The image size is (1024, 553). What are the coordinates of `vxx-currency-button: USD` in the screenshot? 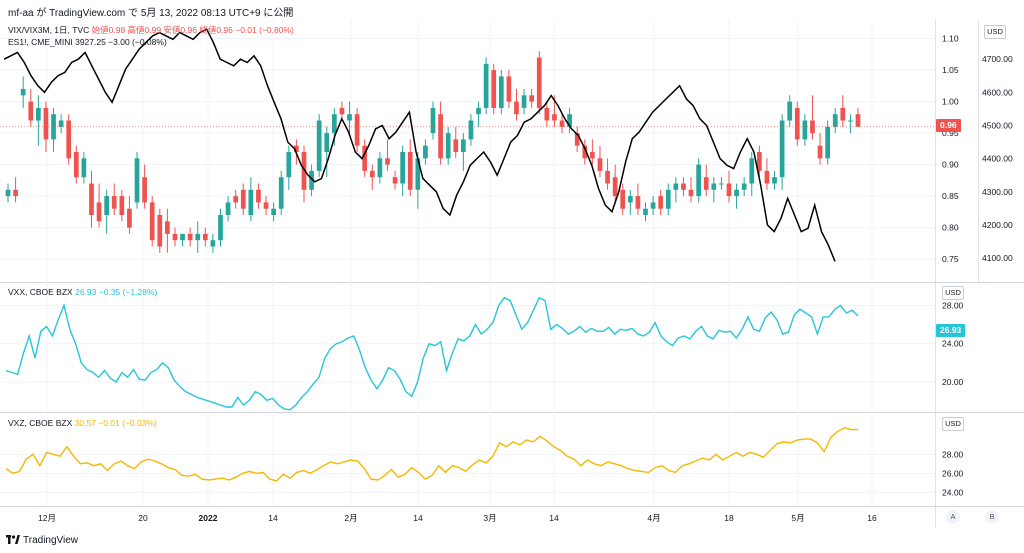 It's located at (953, 293).